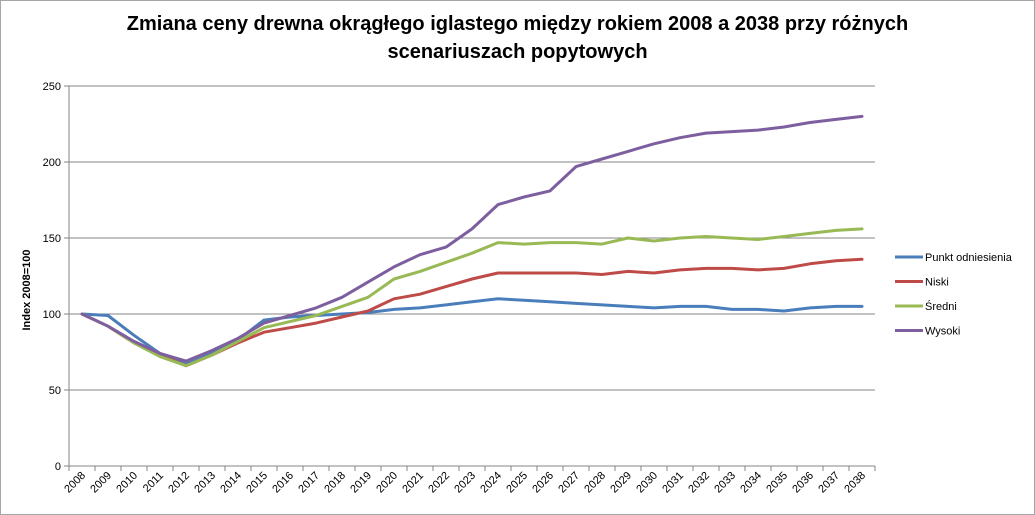  What do you see at coordinates (52, 239) in the screenshot?
I see `y-tick-label: 150` at bounding box center [52, 239].